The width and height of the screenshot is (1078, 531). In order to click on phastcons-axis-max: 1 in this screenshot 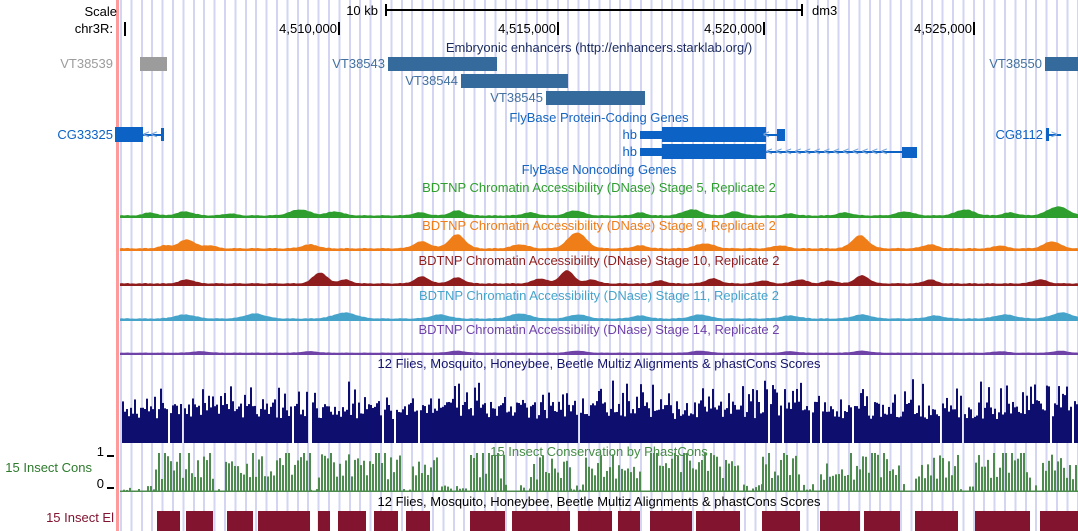, I will do `click(100, 451)`.